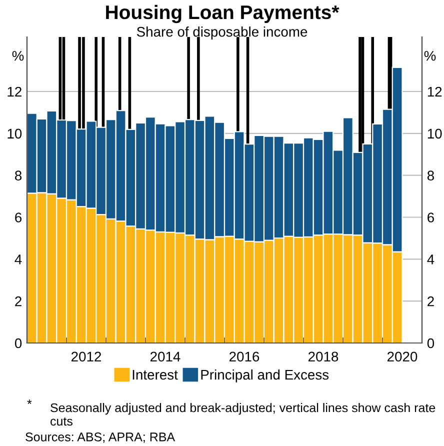 This screenshot has height=446, width=444. What do you see at coordinates (430, 175) in the screenshot?
I see `y2-tick-label: 8` at bounding box center [430, 175].